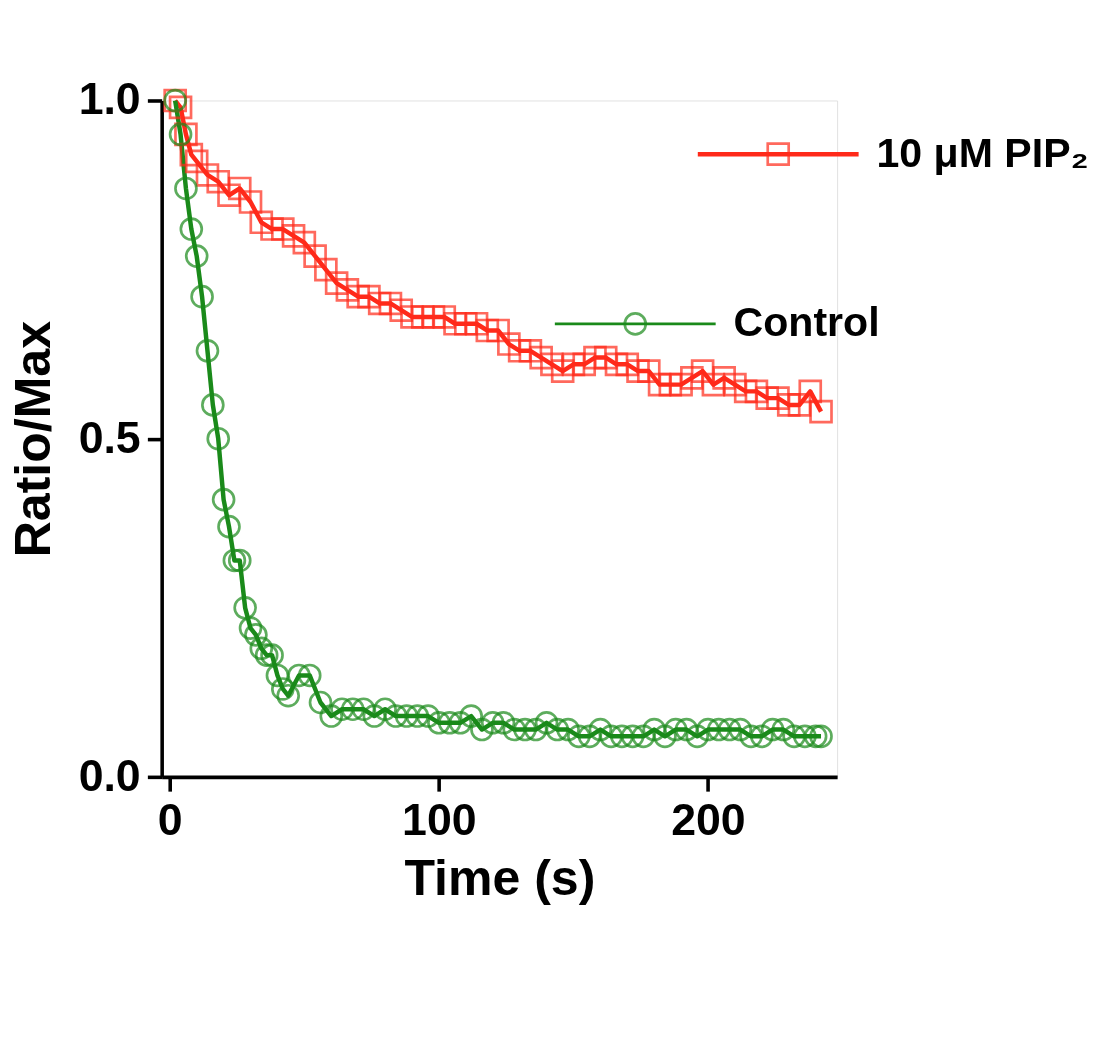  What do you see at coordinates (33, 439) in the screenshot?
I see `y-axis-title: Ratio/Max` at bounding box center [33, 439].